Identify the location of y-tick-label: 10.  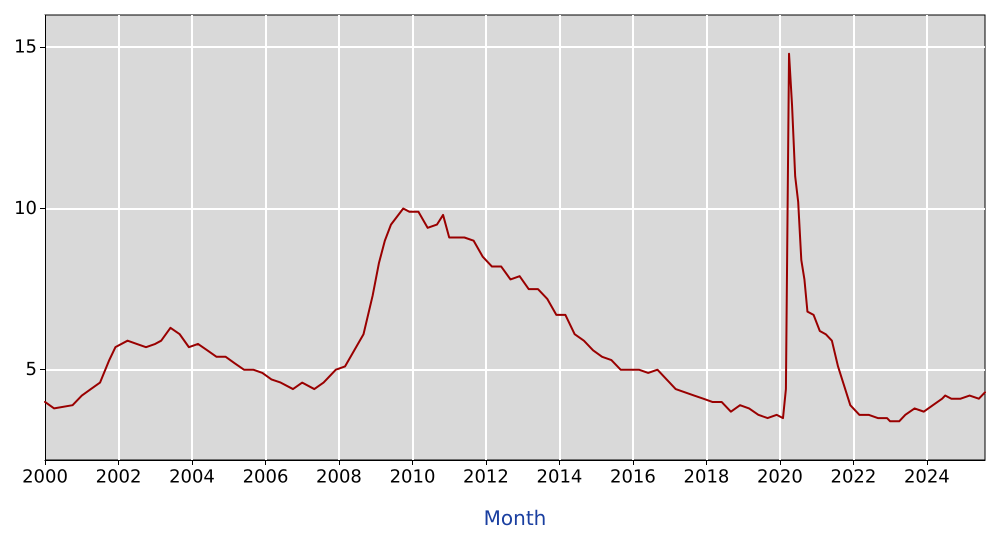
(25, 208).